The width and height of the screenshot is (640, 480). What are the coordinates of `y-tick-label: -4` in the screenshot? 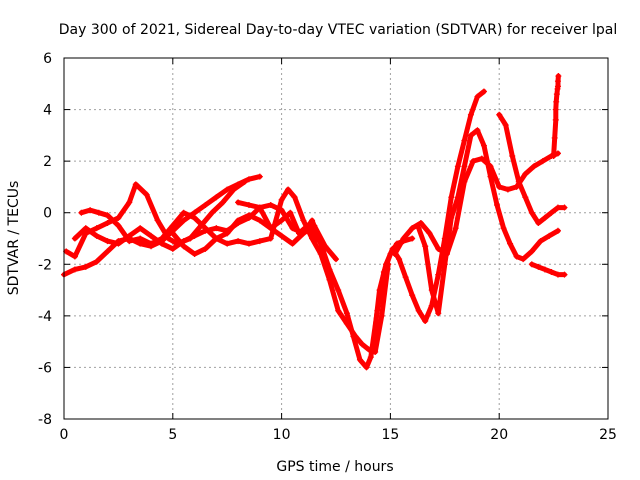 It's located at (45, 317).